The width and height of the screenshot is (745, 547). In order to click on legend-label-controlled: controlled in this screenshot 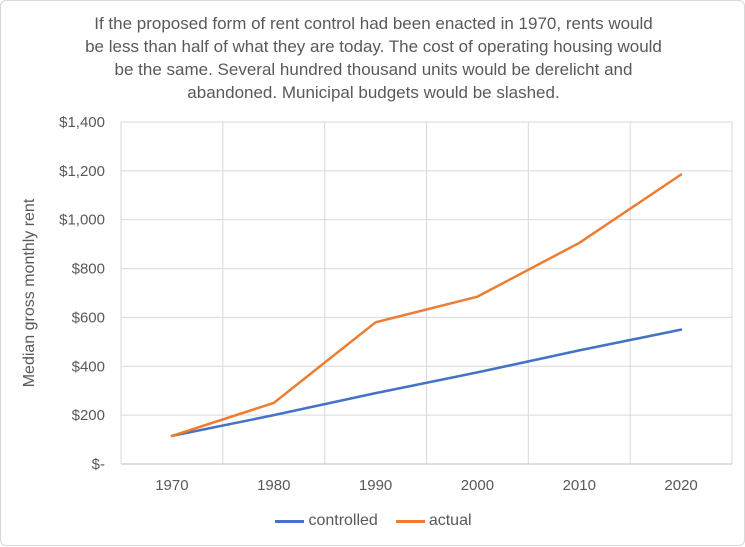, I will do `click(343, 520)`.